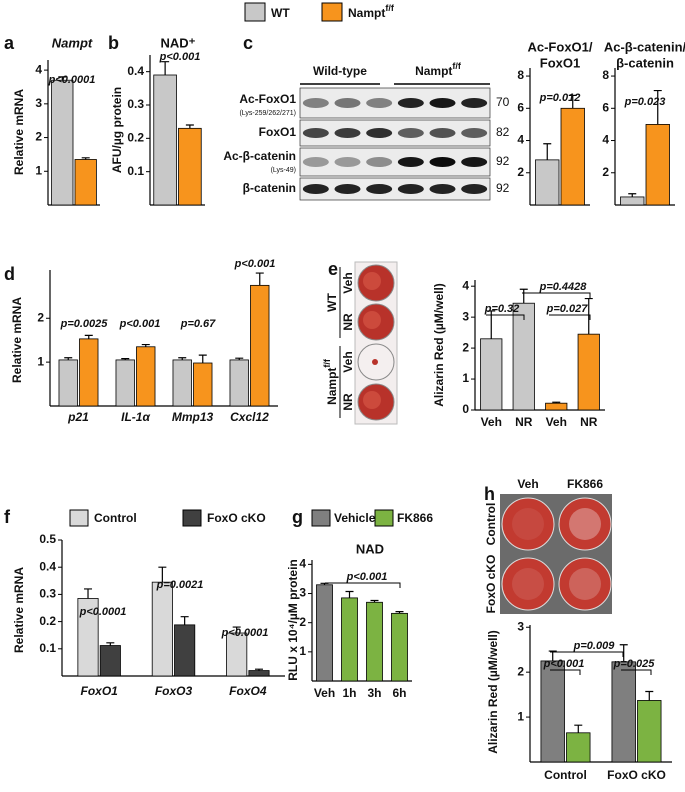 The width and height of the screenshot is (685, 792). What do you see at coordinates (332, 386) in the screenshot?
I see `group-label-main: Nampt` at bounding box center [332, 386].